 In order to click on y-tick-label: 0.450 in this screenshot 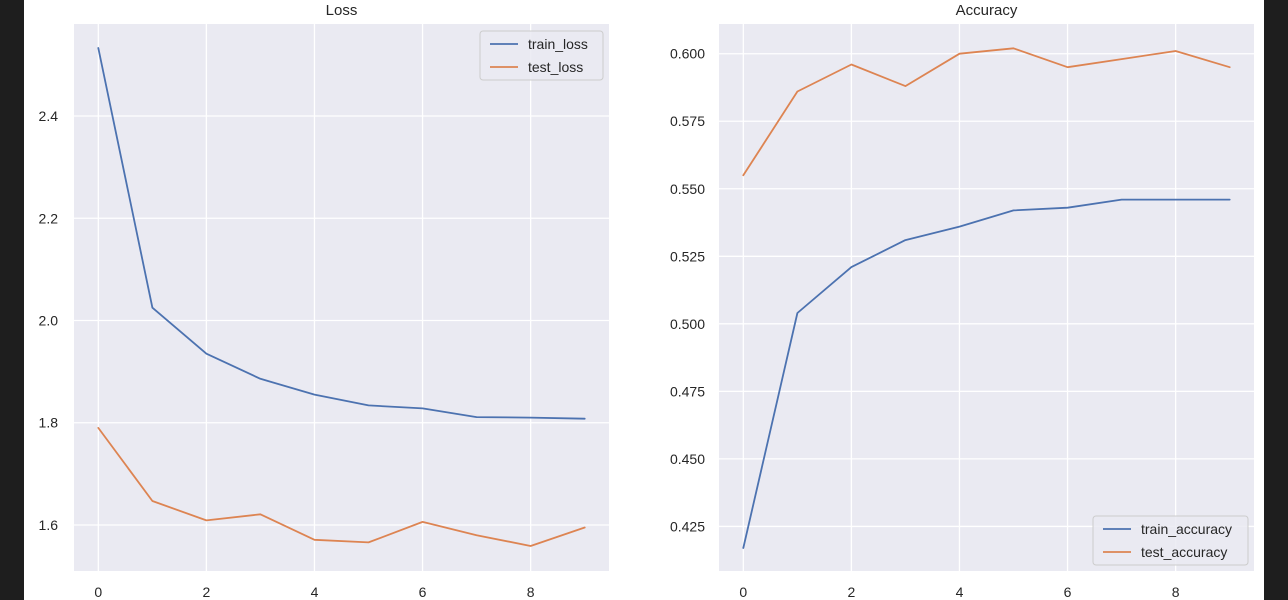, I will do `click(687, 459)`.